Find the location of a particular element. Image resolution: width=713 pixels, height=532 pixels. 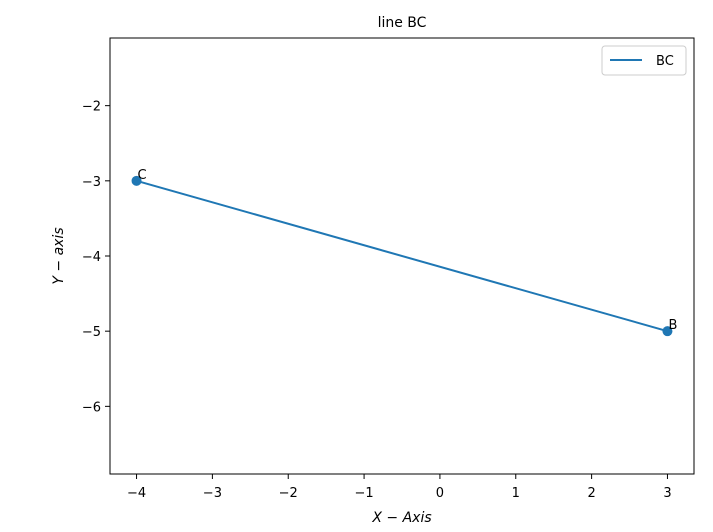

x-tick-label: −4 is located at coordinates (136, 493).